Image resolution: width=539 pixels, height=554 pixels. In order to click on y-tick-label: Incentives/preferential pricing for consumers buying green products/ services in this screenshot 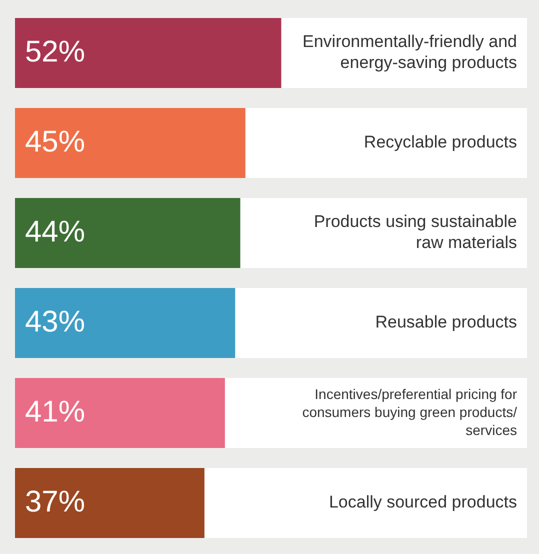, I will do `click(410, 412)`.